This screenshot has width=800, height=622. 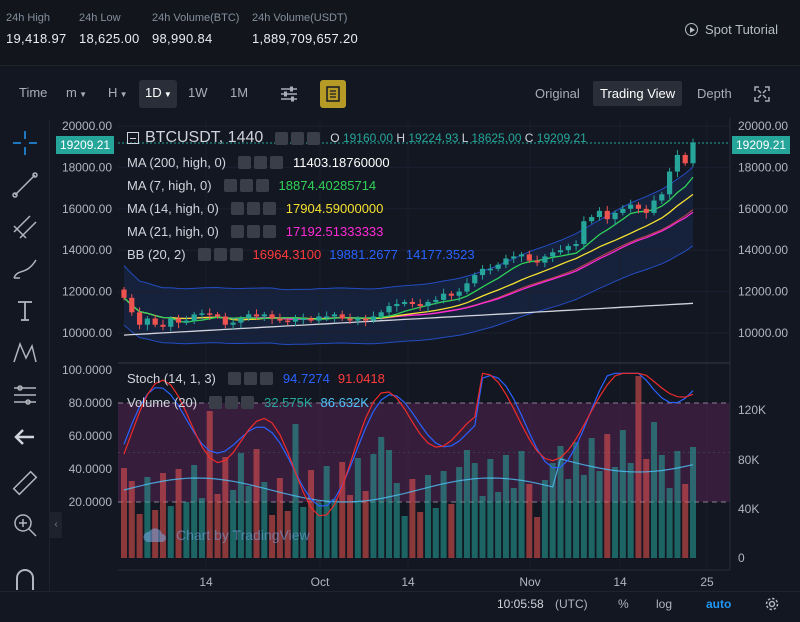 What do you see at coordinates (623, 604) in the screenshot?
I see `percent-toggle: %` at bounding box center [623, 604].